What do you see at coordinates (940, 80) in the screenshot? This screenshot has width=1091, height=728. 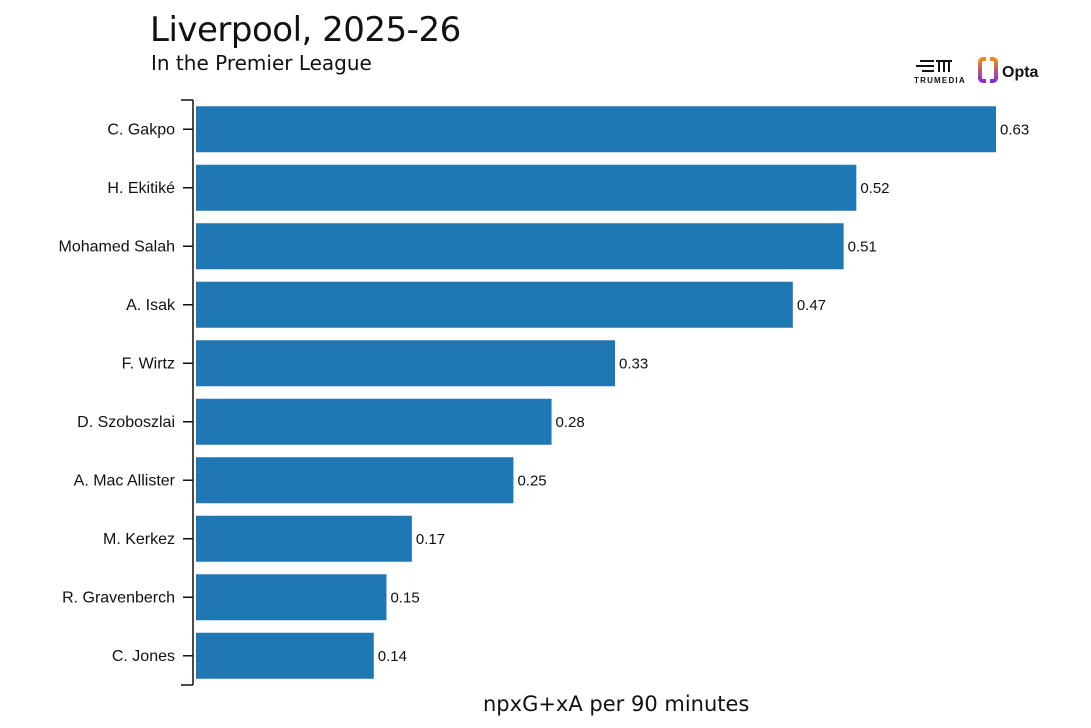 I see `svg-text: TRUMEDIA` at bounding box center [940, 80].